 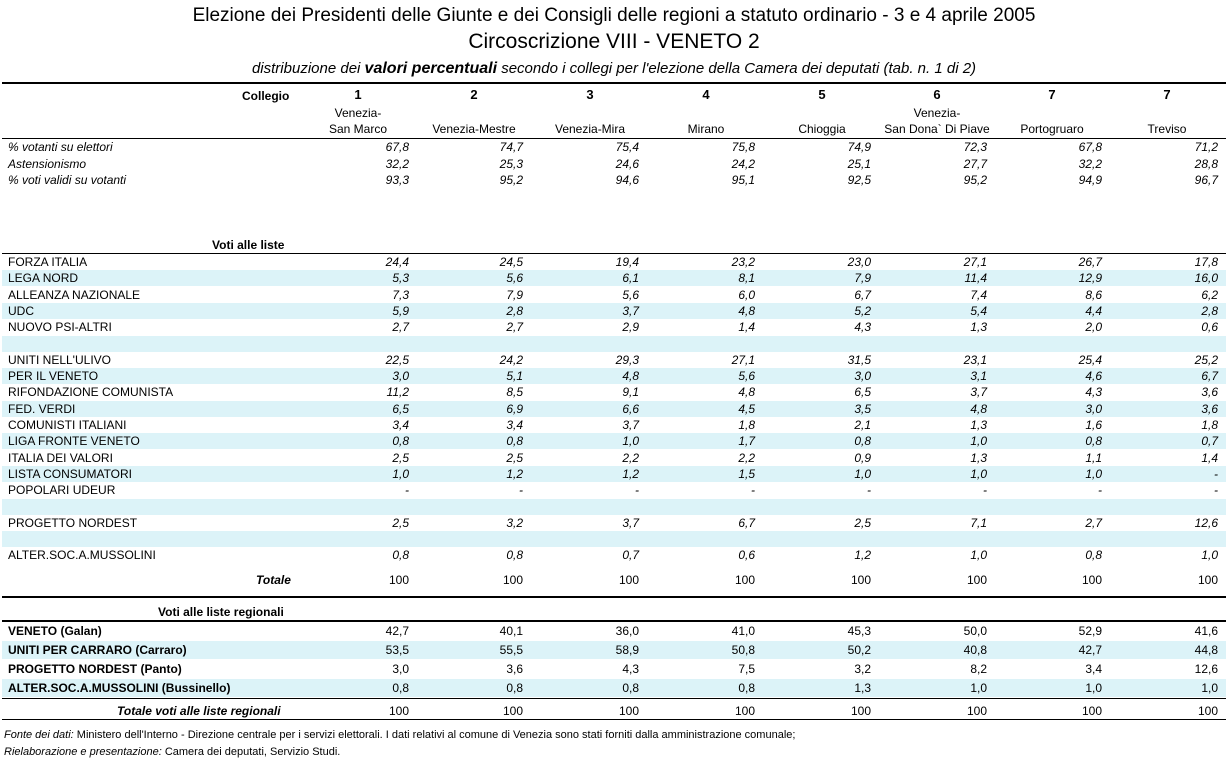 What do you see at coordinates (614, 698) in the screenshot?
I see `regionali-bottom-rule` at bounding box center [614, 698].